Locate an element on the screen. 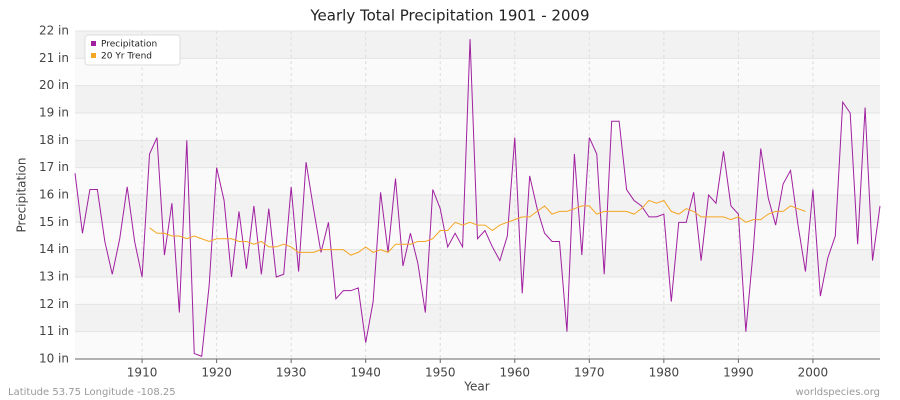 The width and height of the screenshot is (900, 400). y-tick-label: 15 in is located at coordinates (54, 222).